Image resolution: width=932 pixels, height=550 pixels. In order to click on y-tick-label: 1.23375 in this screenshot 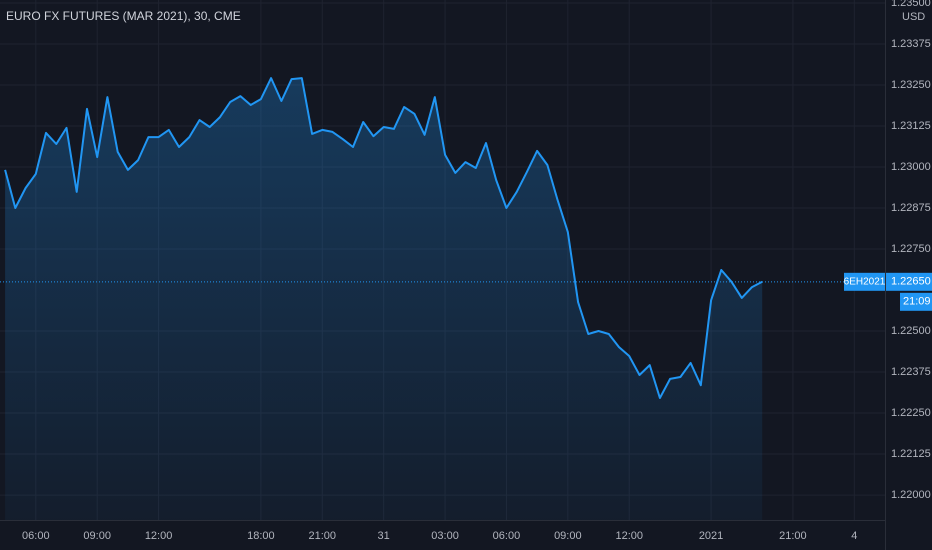, I will do `click(911, 44)`.